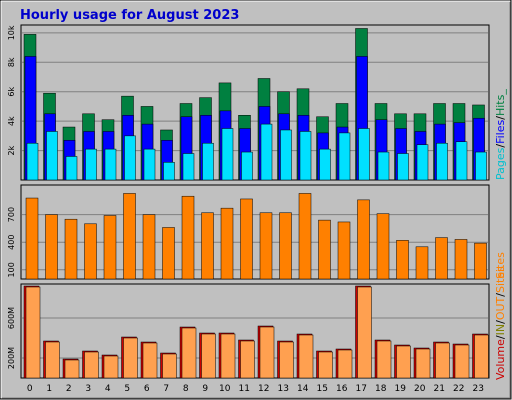 The image size is (512, 400). I want to click on x-tick-label: 0, so click(30, 389).